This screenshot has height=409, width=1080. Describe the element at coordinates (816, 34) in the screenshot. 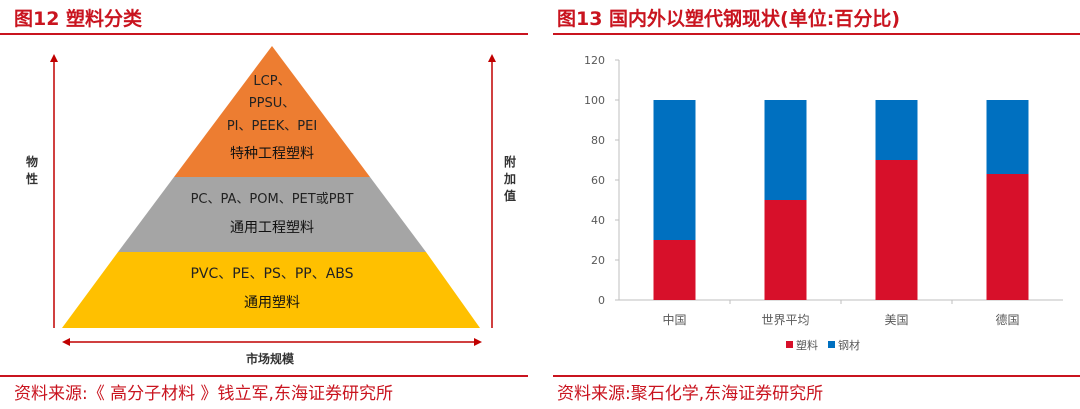

I see `right-title-rule` at that location.